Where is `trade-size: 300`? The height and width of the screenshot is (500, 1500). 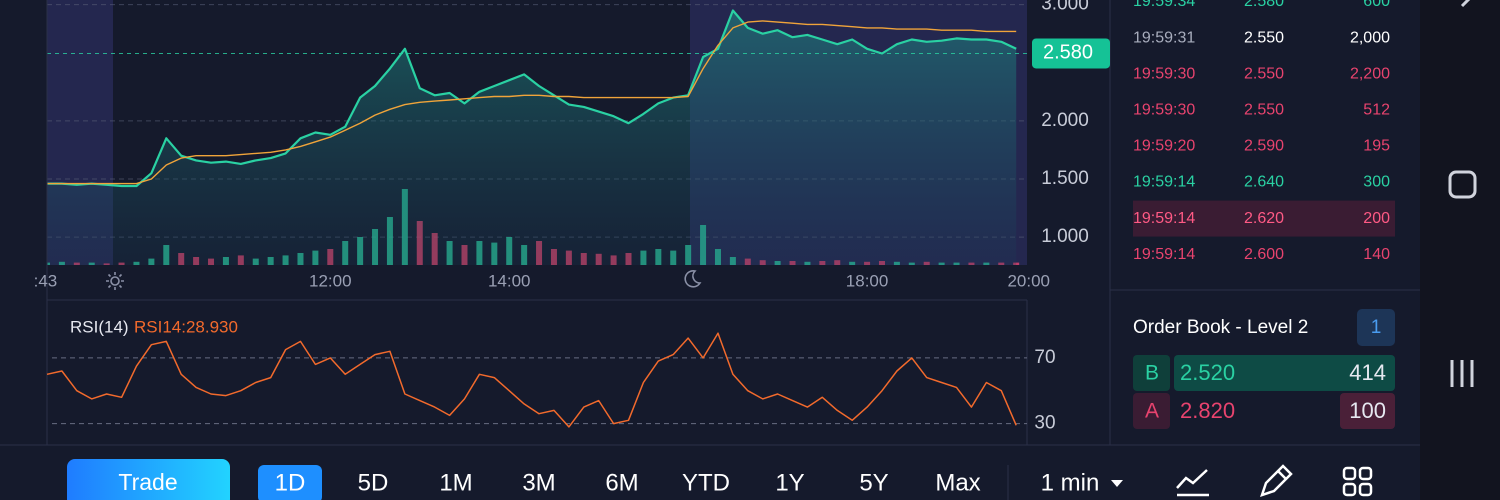 trade-size: 300 is located at coordinates (1376, 182).